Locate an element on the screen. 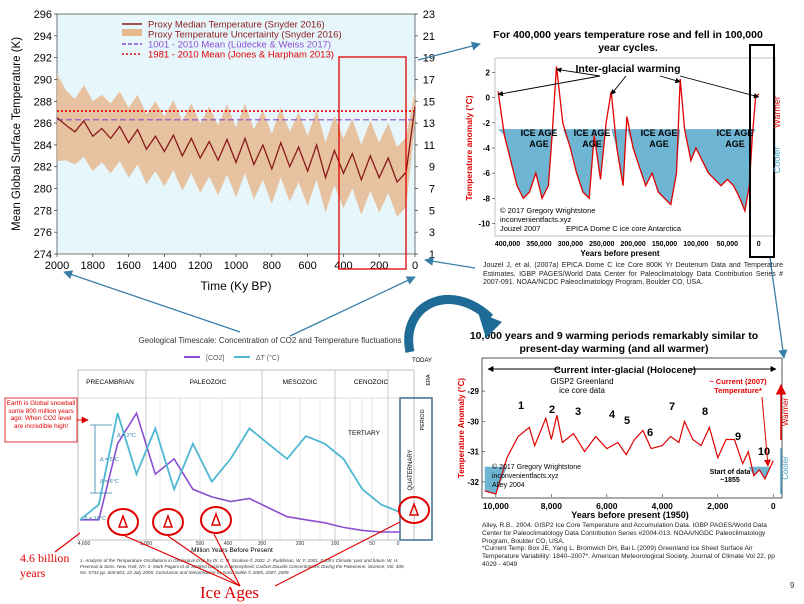 This screenshot has width=804, height=604. y2-tick-label: 13 is located at coordinates (429, 124).